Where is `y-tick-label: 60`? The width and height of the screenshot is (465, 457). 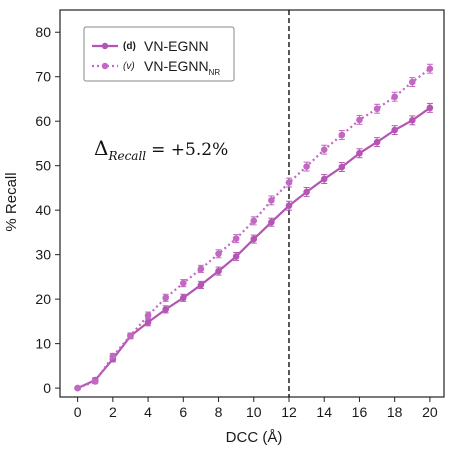 y-tick-label: 60 is located at coordinates (43, 121).